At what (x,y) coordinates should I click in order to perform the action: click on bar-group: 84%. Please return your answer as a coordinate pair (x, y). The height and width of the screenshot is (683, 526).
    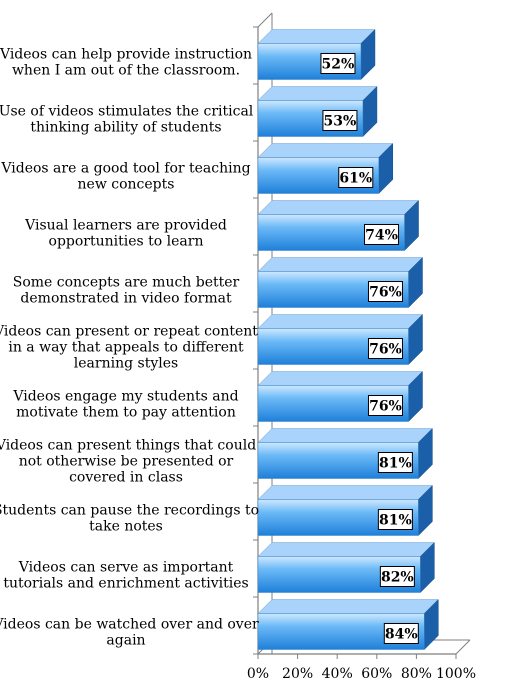
    Looking at the image, I should click on (348, 624).